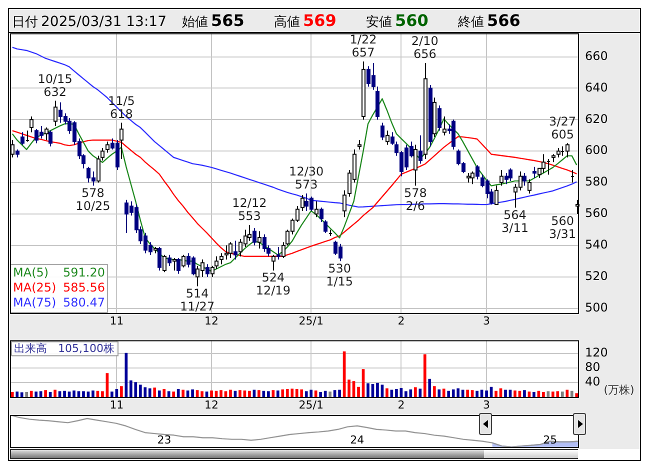 The image size is (653, 470). What do you see at coordinates (596, 213) in the screenshot?
I see `y-tick-label: 560` at bounding box center [596, 213].